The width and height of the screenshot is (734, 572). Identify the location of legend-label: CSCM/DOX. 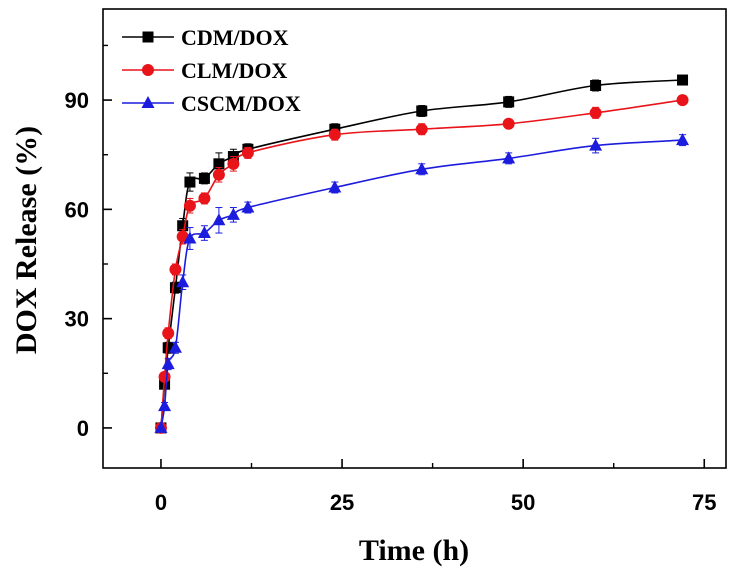
(241, 103).